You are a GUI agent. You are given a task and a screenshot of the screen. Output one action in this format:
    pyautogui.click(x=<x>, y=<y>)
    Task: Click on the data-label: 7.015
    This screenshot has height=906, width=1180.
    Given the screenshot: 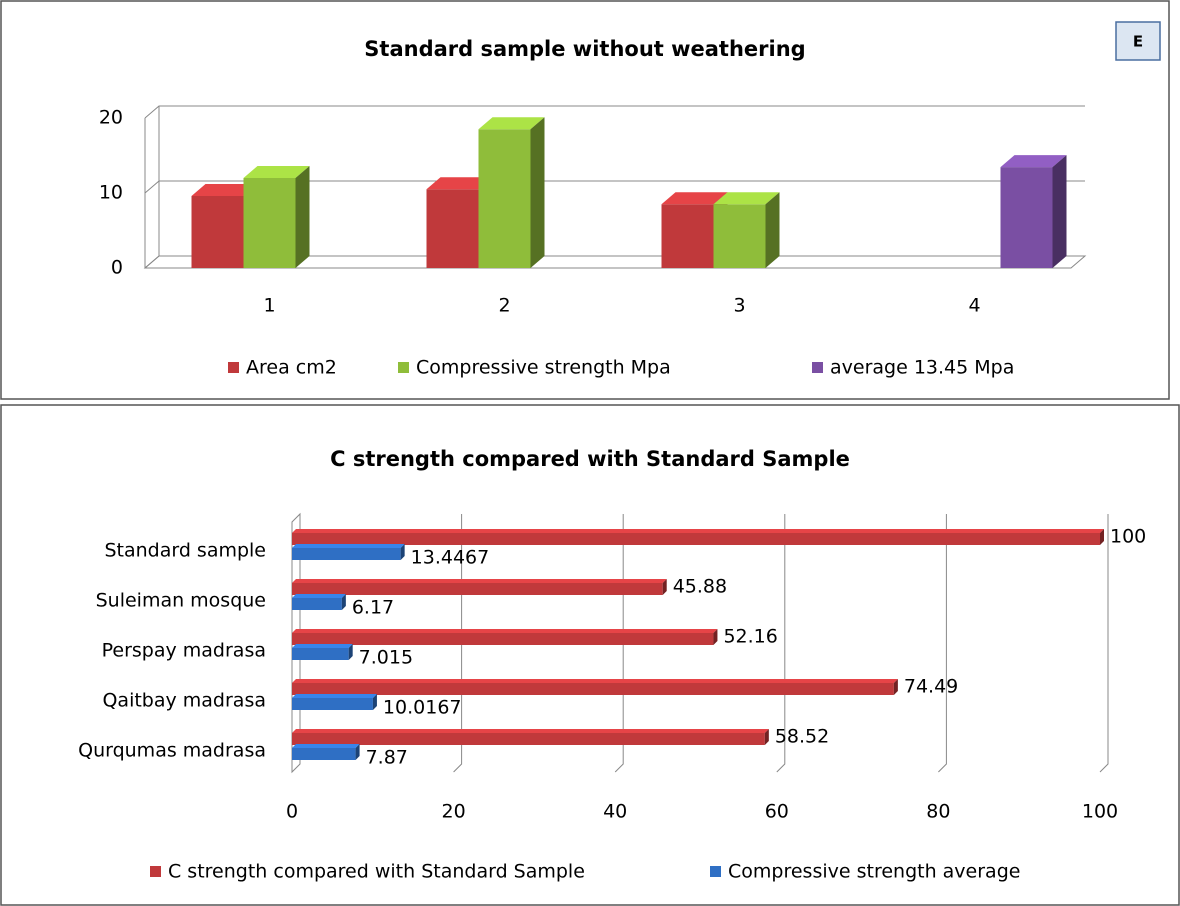 What is the action you would take?
    pyautogui.click(x=386, y=658)
    